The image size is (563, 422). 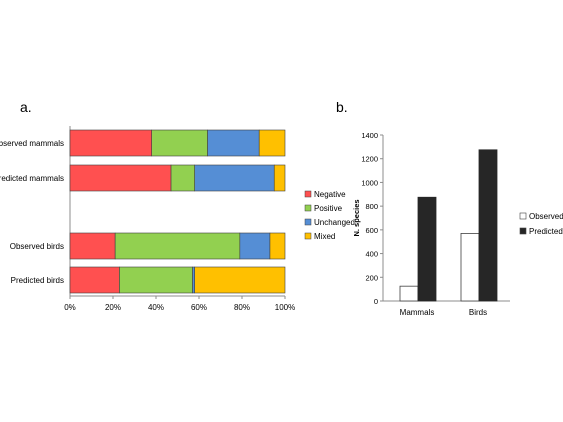 I want to click on y-tick-label: 1000, so click(x=369, y=182).